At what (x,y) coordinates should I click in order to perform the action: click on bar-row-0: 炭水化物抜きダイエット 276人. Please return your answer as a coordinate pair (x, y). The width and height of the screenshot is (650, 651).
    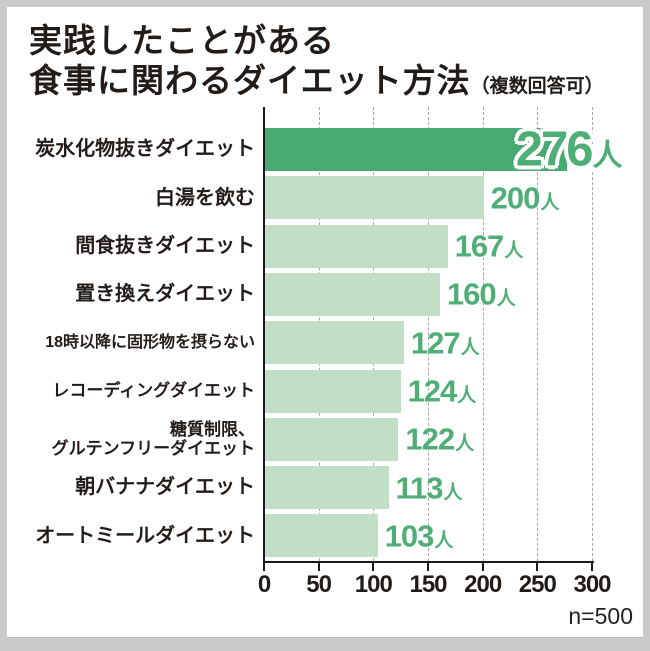
    Looking at the image, I should click on (325, 149).